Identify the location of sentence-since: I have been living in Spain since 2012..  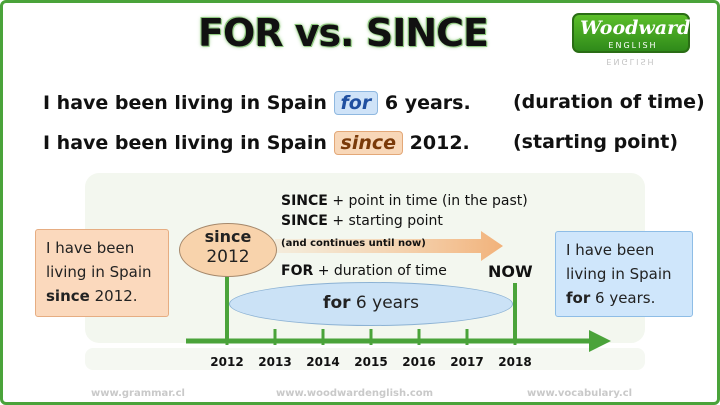
(256, 143).